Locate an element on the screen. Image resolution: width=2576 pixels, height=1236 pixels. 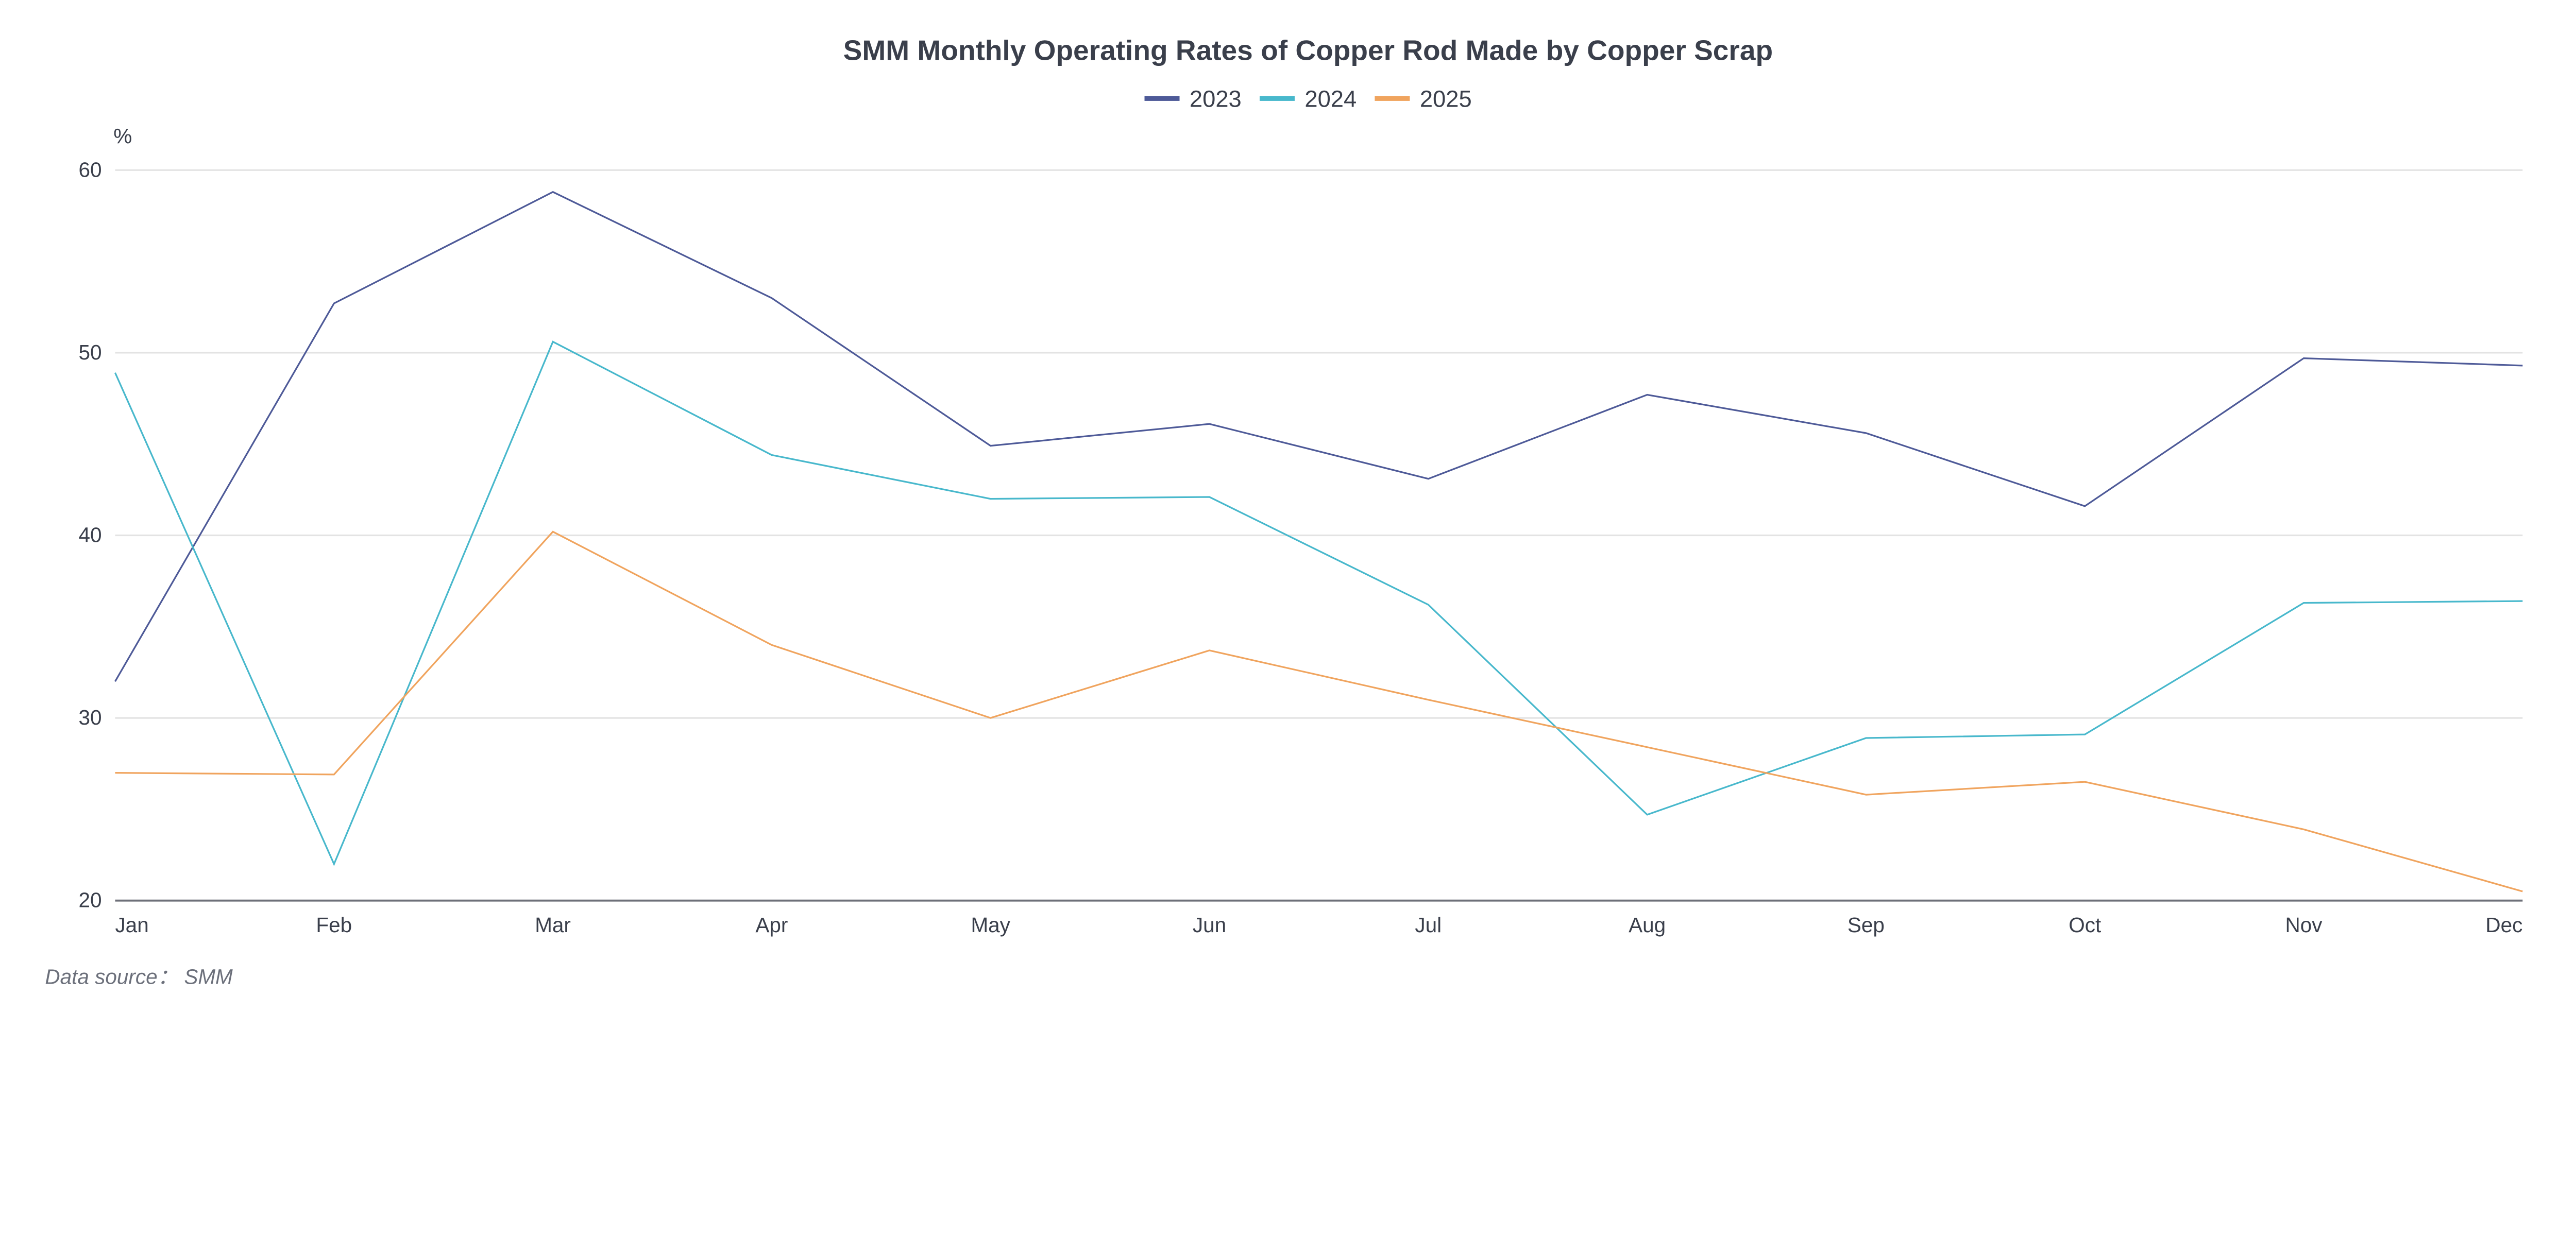
legend-label: 2025 is located at coordinates (1446, 98).